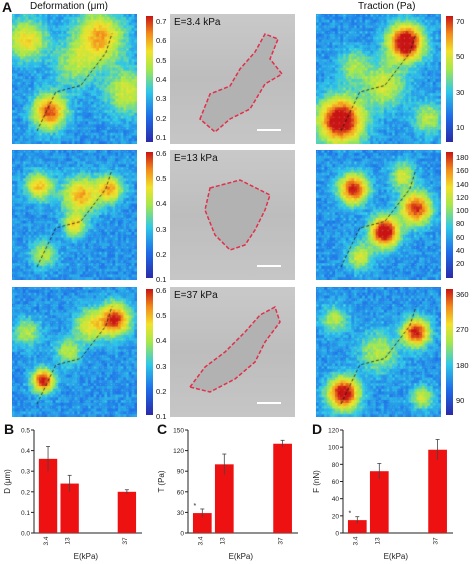  Describe the element at coordinates (7, 481) in the screenshot. I see `y-axis-label: D (μm)` at that location.